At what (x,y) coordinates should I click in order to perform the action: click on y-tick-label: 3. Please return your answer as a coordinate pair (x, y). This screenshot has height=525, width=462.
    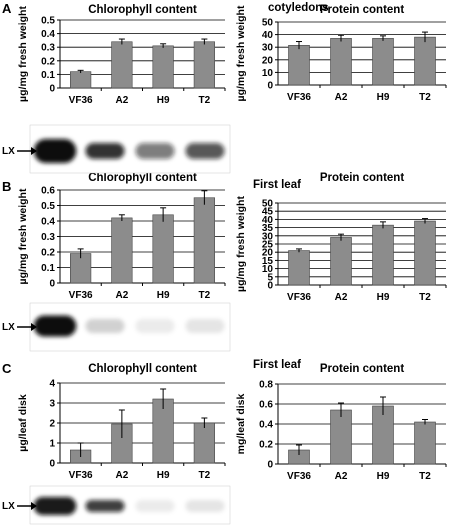
    Looking at the image, I should click on (52, 404).